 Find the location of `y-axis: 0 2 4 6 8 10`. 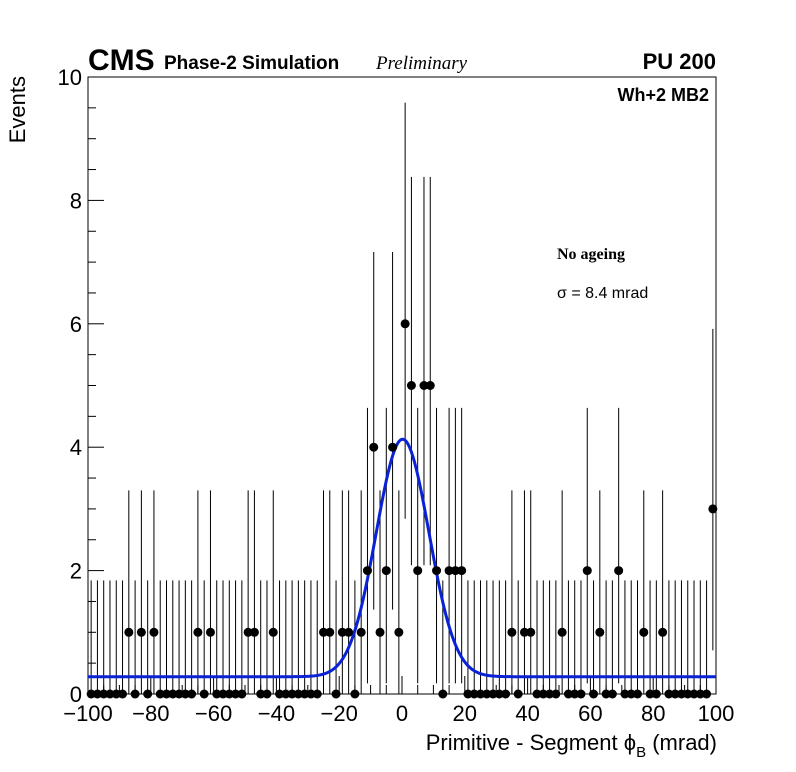

y-axis: 0 2 4 6 8 10 is located at coordinates (81, 386).